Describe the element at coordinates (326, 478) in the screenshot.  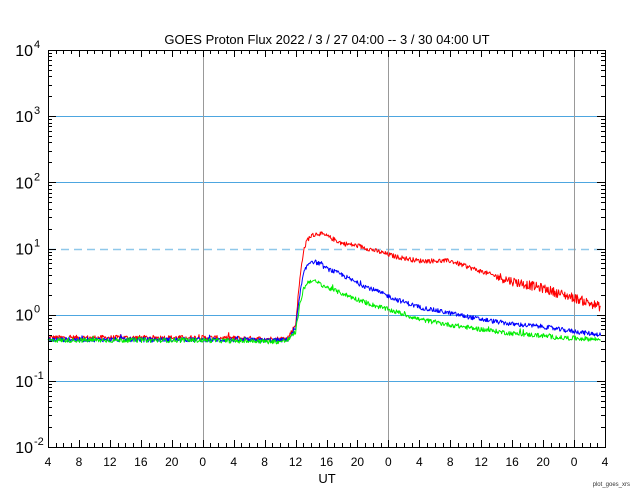
I see `x-axis-label: UT` at that location.